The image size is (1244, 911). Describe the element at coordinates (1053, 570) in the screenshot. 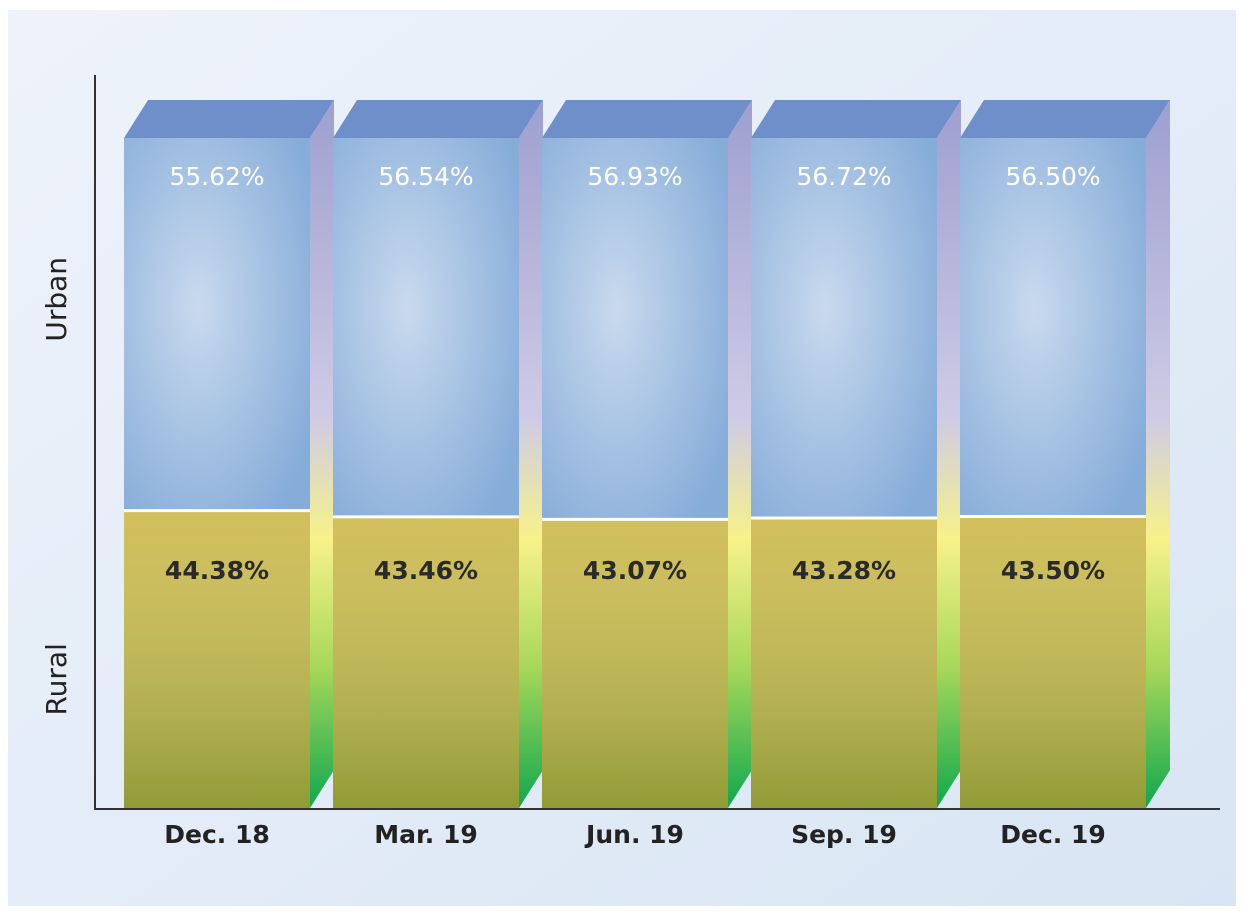

I see `value-label: 43.50%` at that location.